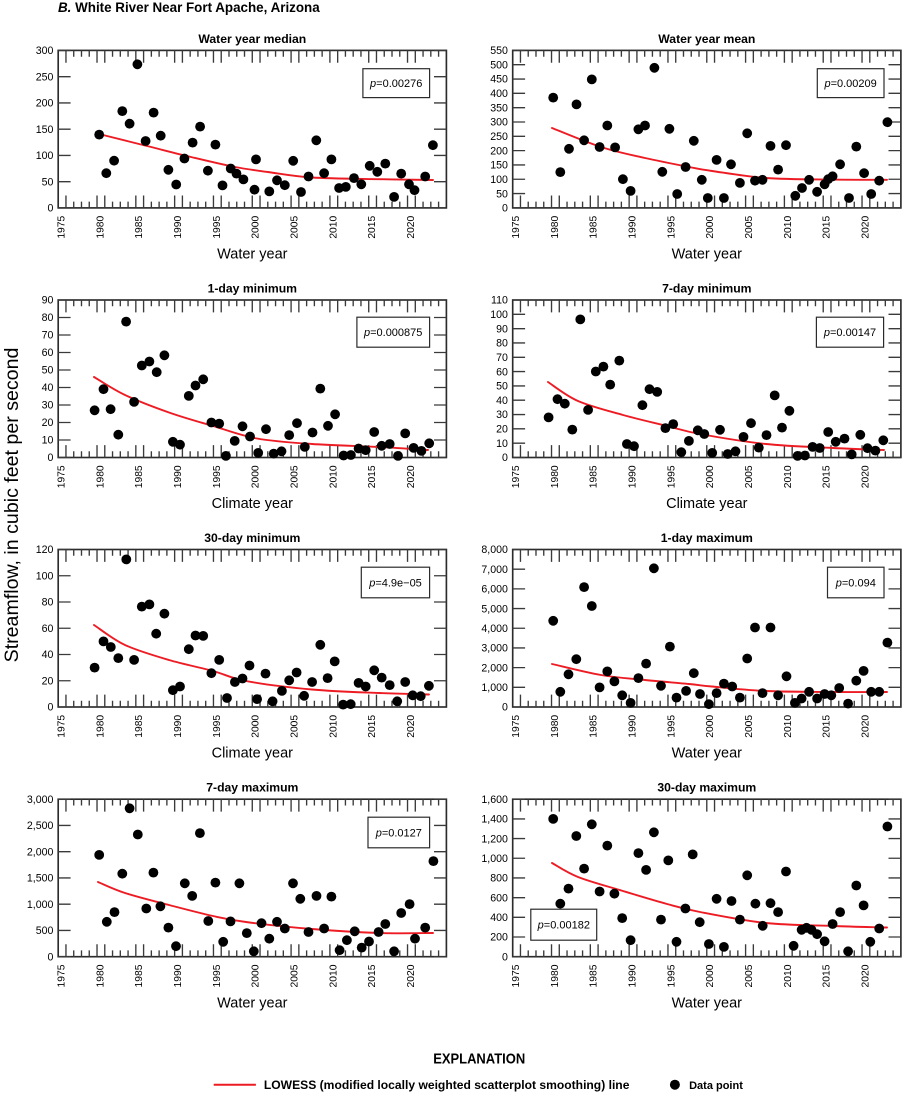 The image size is (902, 1096). Describe the element at coordinates (706, 788) in the screenshot. I see `svg-text: 30-day maximum` at that location.